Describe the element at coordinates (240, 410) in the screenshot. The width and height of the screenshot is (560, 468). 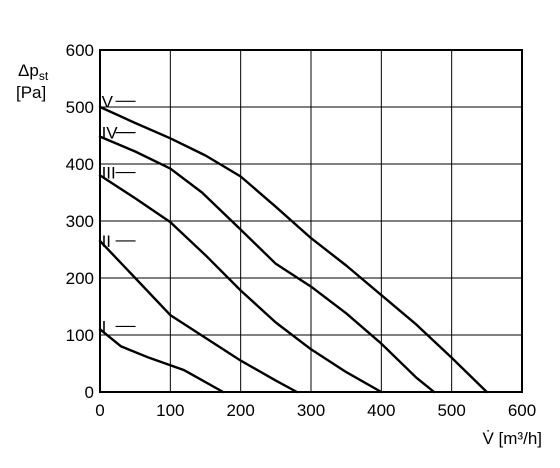
I see `x-tick-label-200: 200` at that location.